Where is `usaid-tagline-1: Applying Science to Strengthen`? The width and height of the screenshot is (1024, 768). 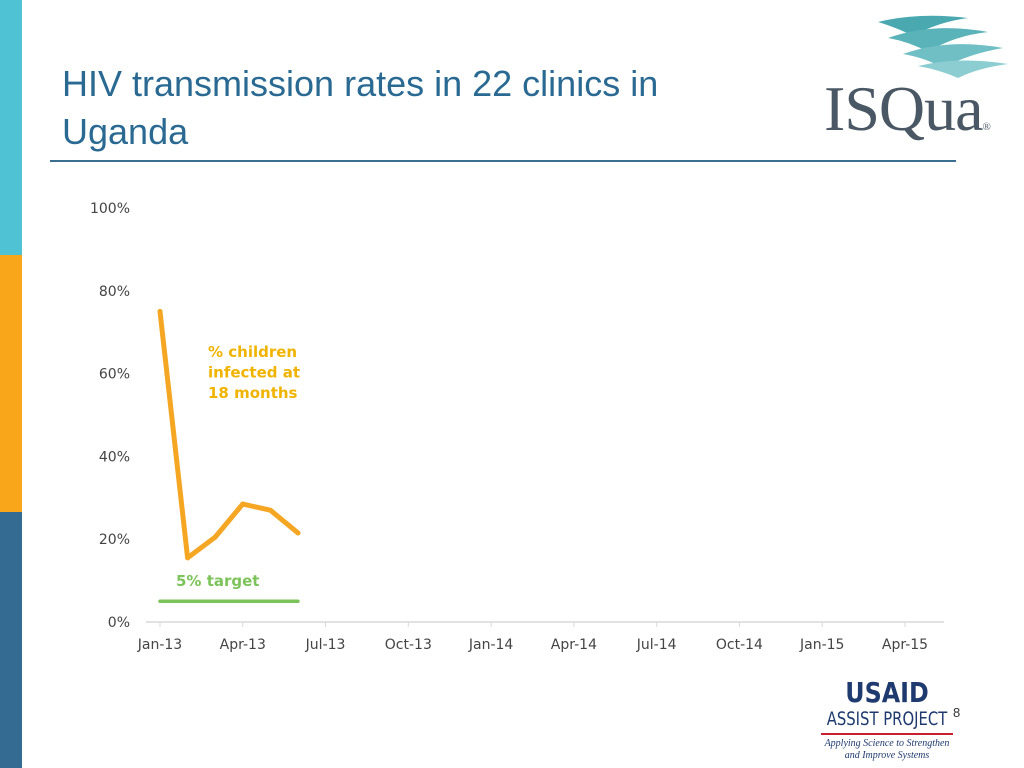 usaid-tagline-1: Applying Science to Strengthen is located at coordinates (887, 743).